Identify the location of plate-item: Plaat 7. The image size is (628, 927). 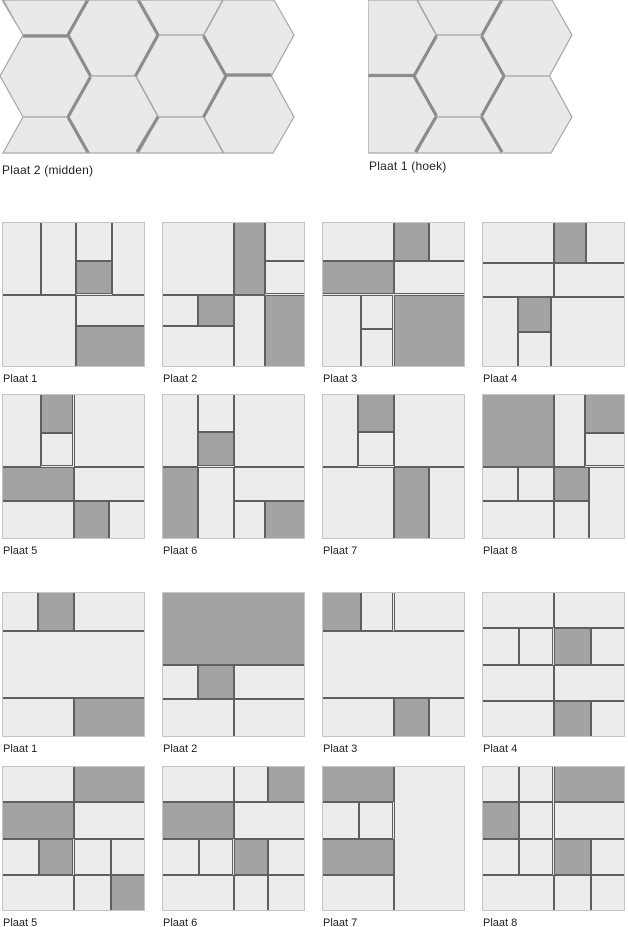
(393, 846).